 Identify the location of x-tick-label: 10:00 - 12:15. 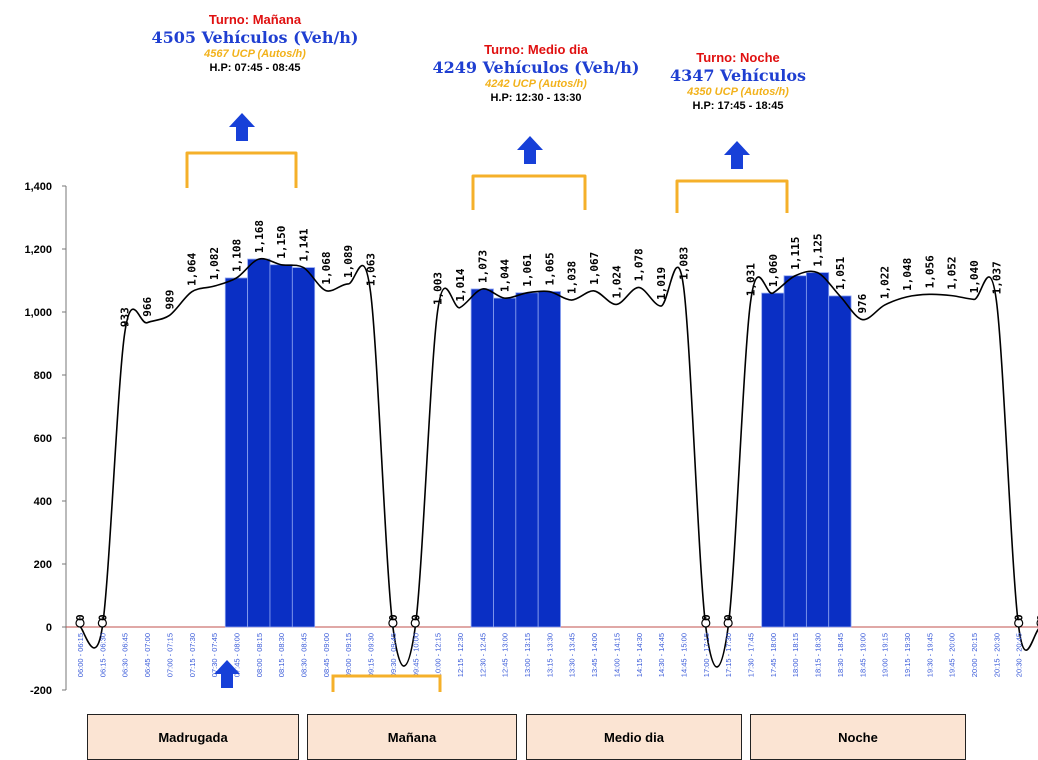
(438, 655).